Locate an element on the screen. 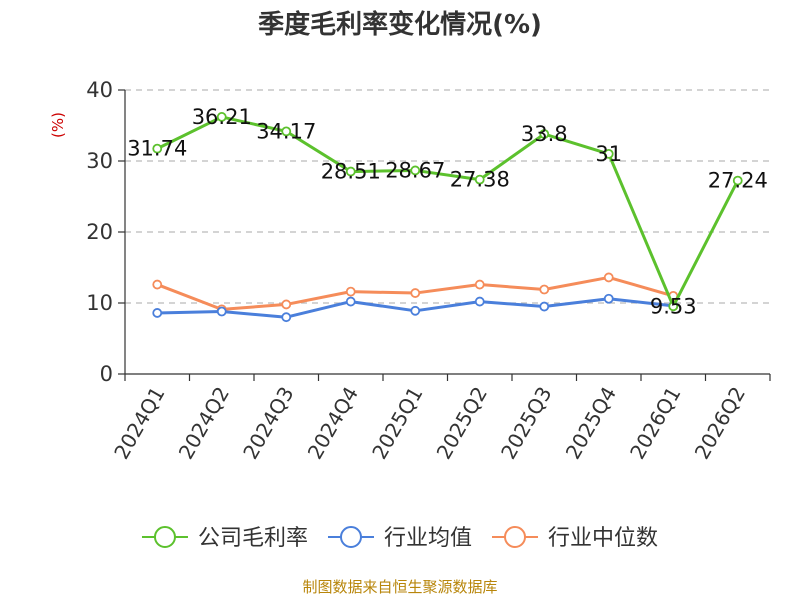 The width and height of the screenshot is (800, 600). data-label: 34.17 is located at coordinates (286, 131).